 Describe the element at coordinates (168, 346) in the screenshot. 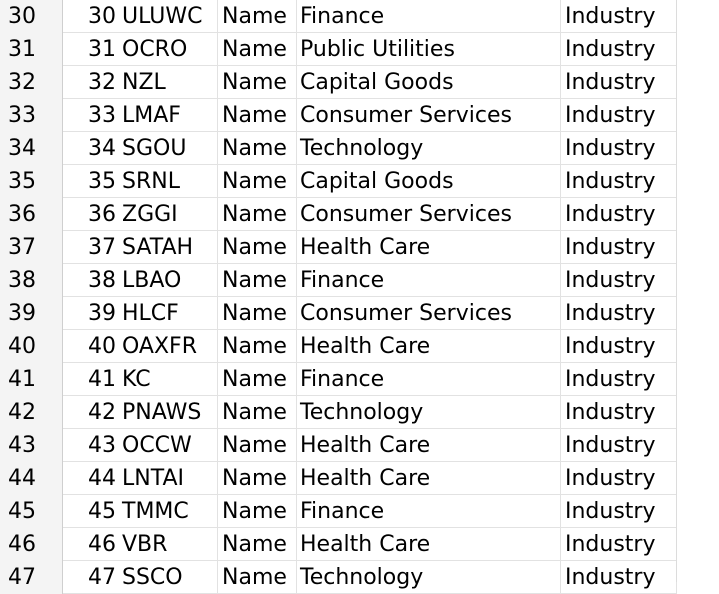

I see `symbol-cell: OAXFR` at that location.